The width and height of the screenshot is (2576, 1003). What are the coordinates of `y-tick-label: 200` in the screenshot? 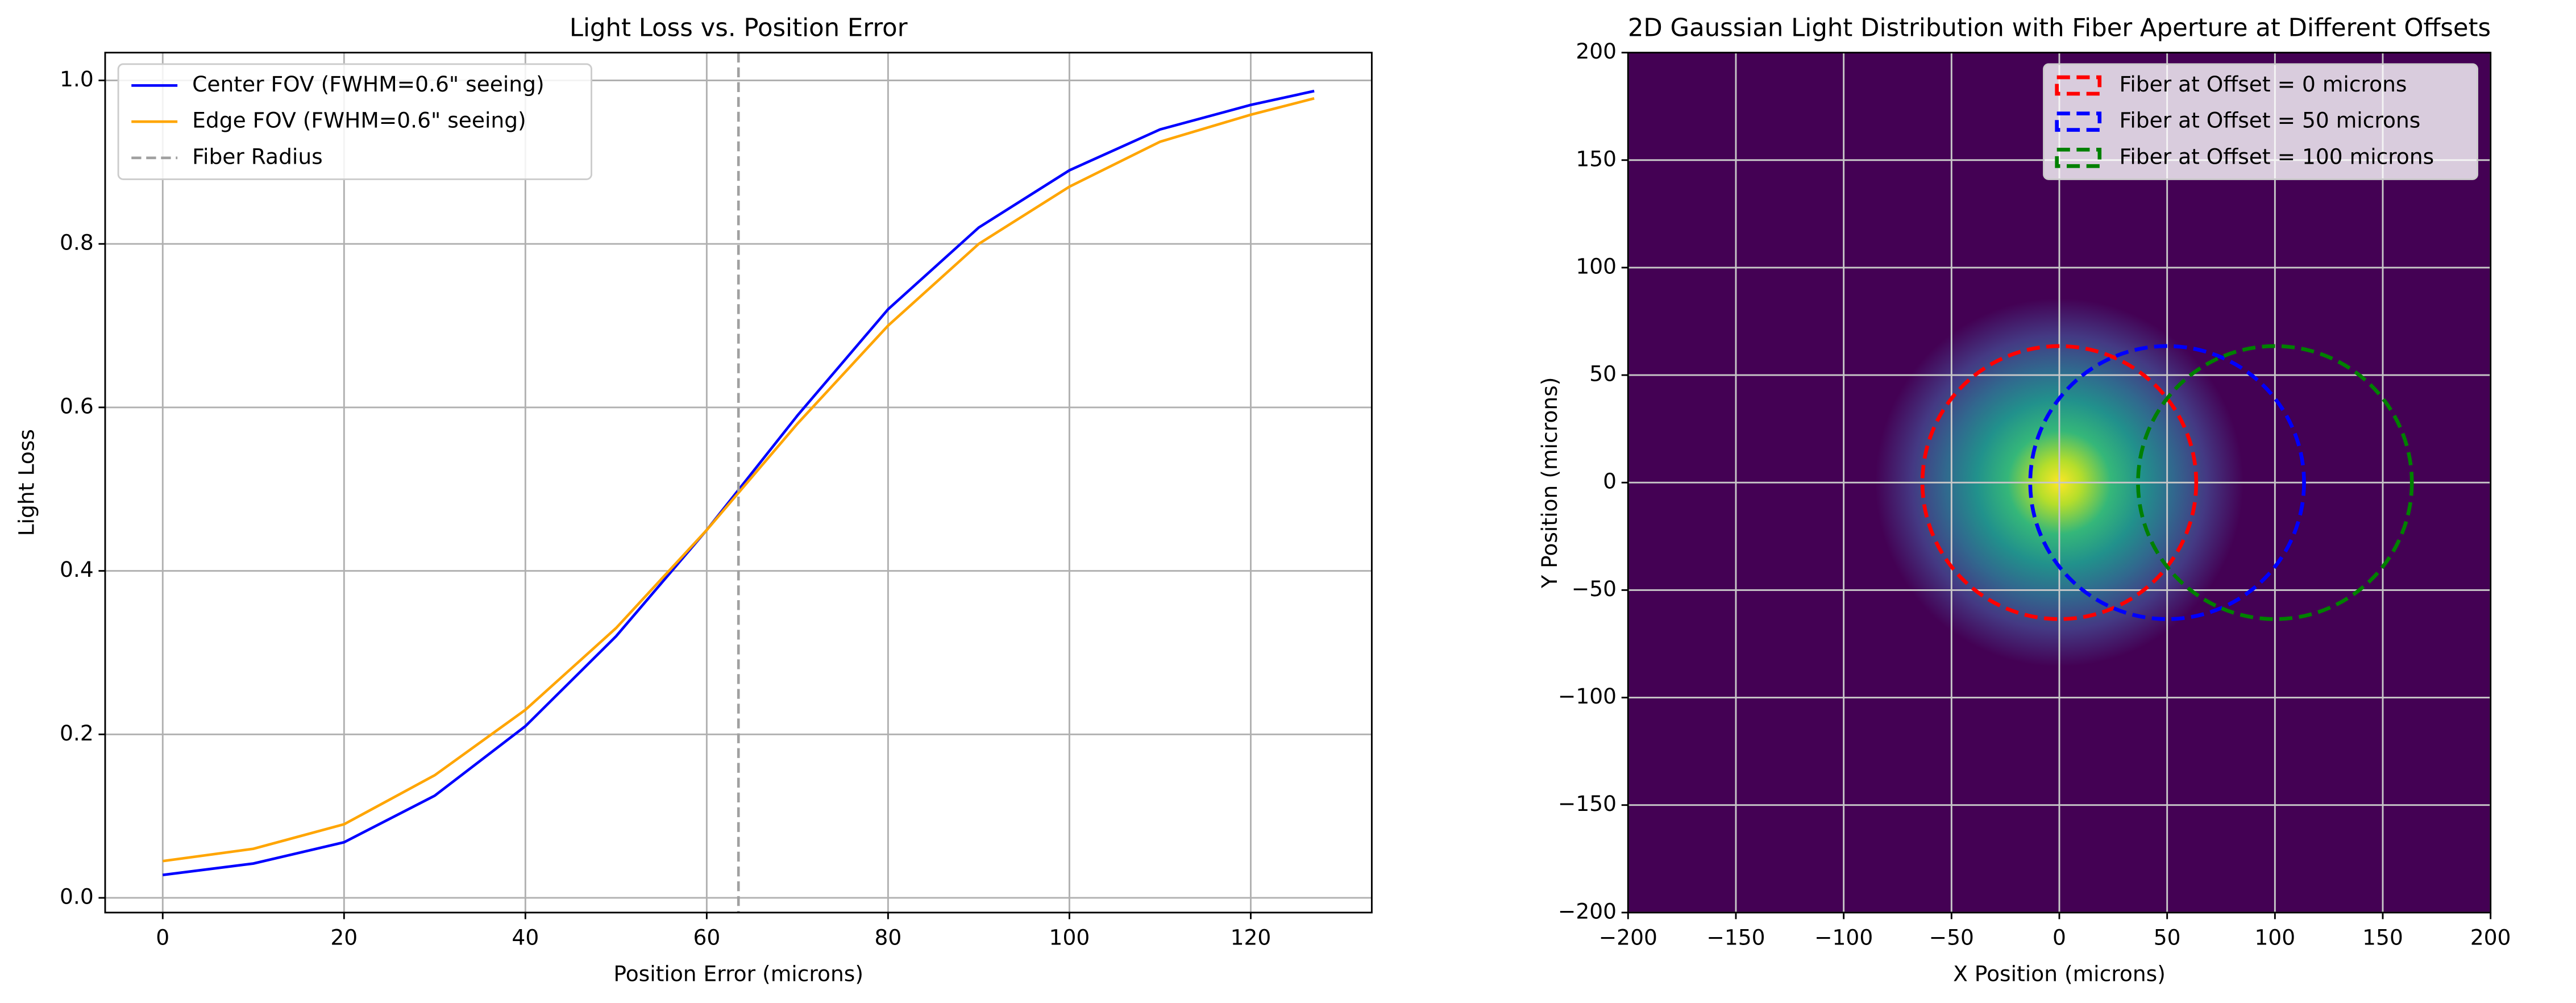 It's located at (1596, 51).